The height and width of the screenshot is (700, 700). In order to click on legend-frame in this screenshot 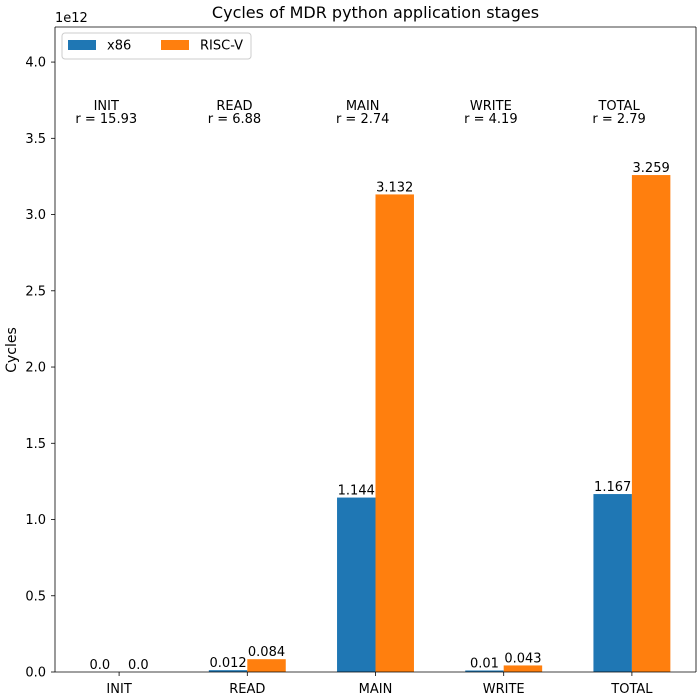, I will do `click(156, 46)`.